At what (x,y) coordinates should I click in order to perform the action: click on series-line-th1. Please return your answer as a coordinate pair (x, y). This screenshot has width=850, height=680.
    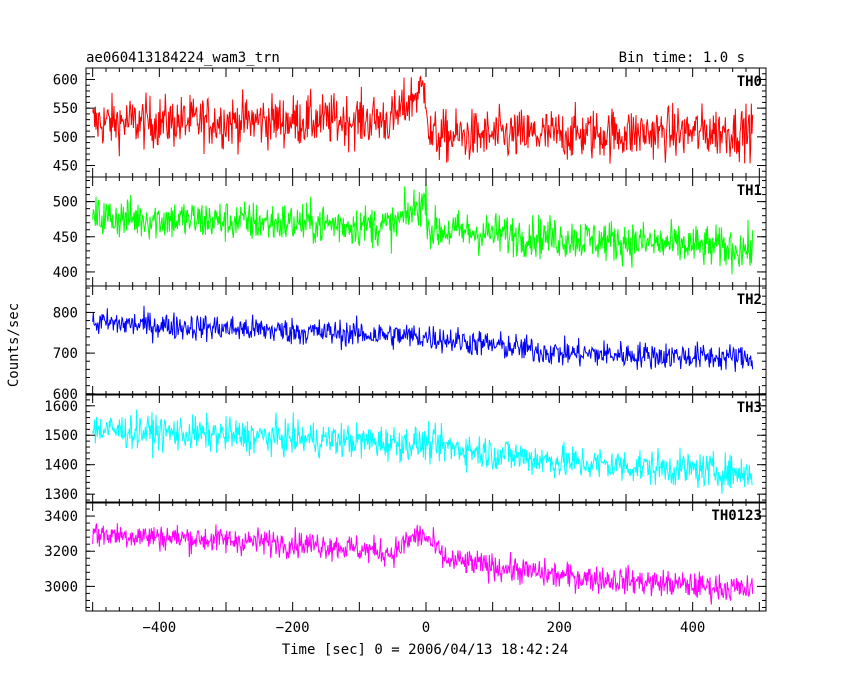
    Looking at the image, I should click on (423, 226).